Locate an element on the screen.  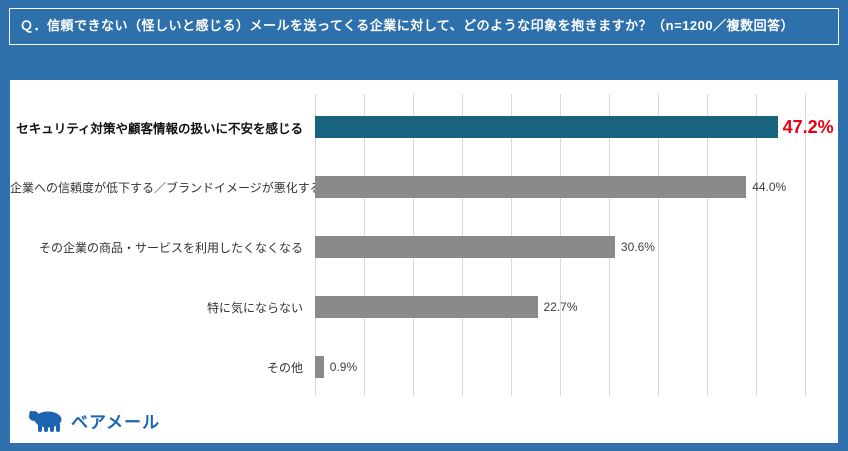
chart-row: 企業への信頼度が低下する／ブランドイメージが悪化する 44.0% is located at coordinates (424, 187).